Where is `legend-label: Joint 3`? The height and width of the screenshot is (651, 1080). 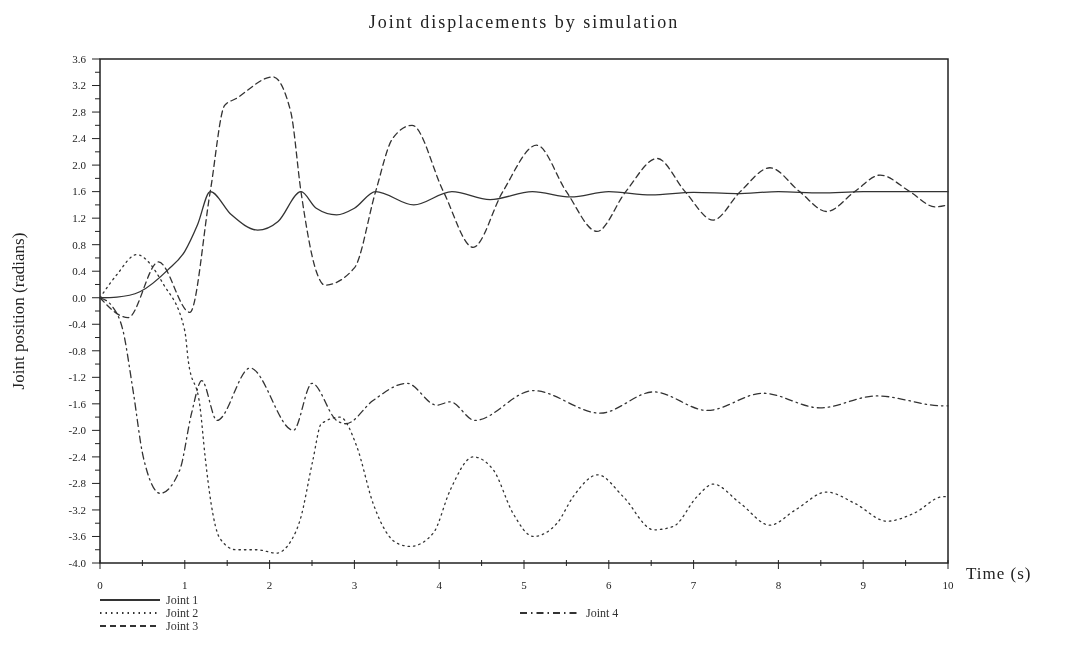
legend-label: Joint 3 is located at coordinates (182, 626).